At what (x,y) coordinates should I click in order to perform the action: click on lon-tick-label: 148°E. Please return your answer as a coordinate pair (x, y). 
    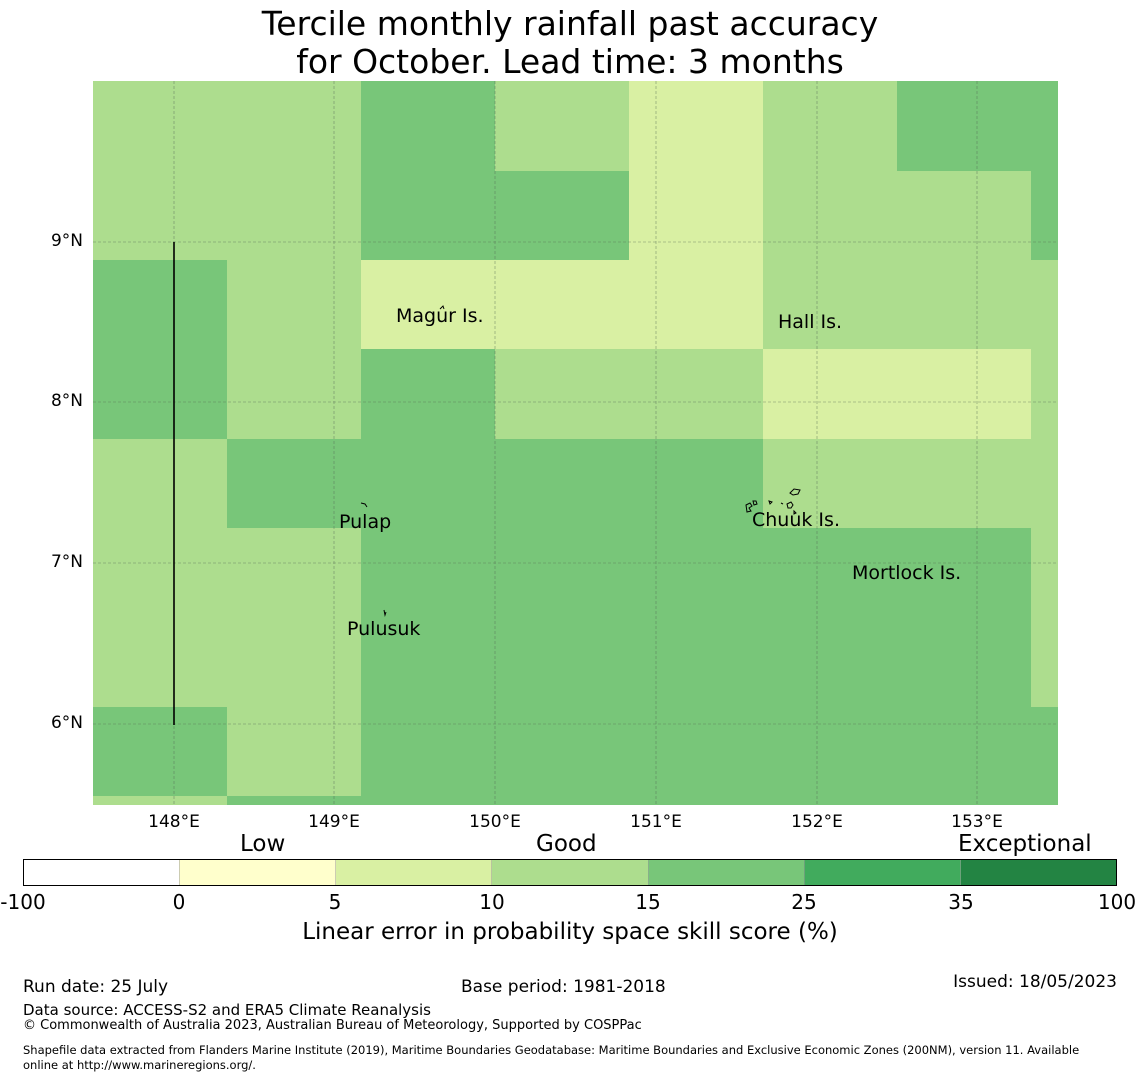
    Looking at the image, I should click on (174, 822).